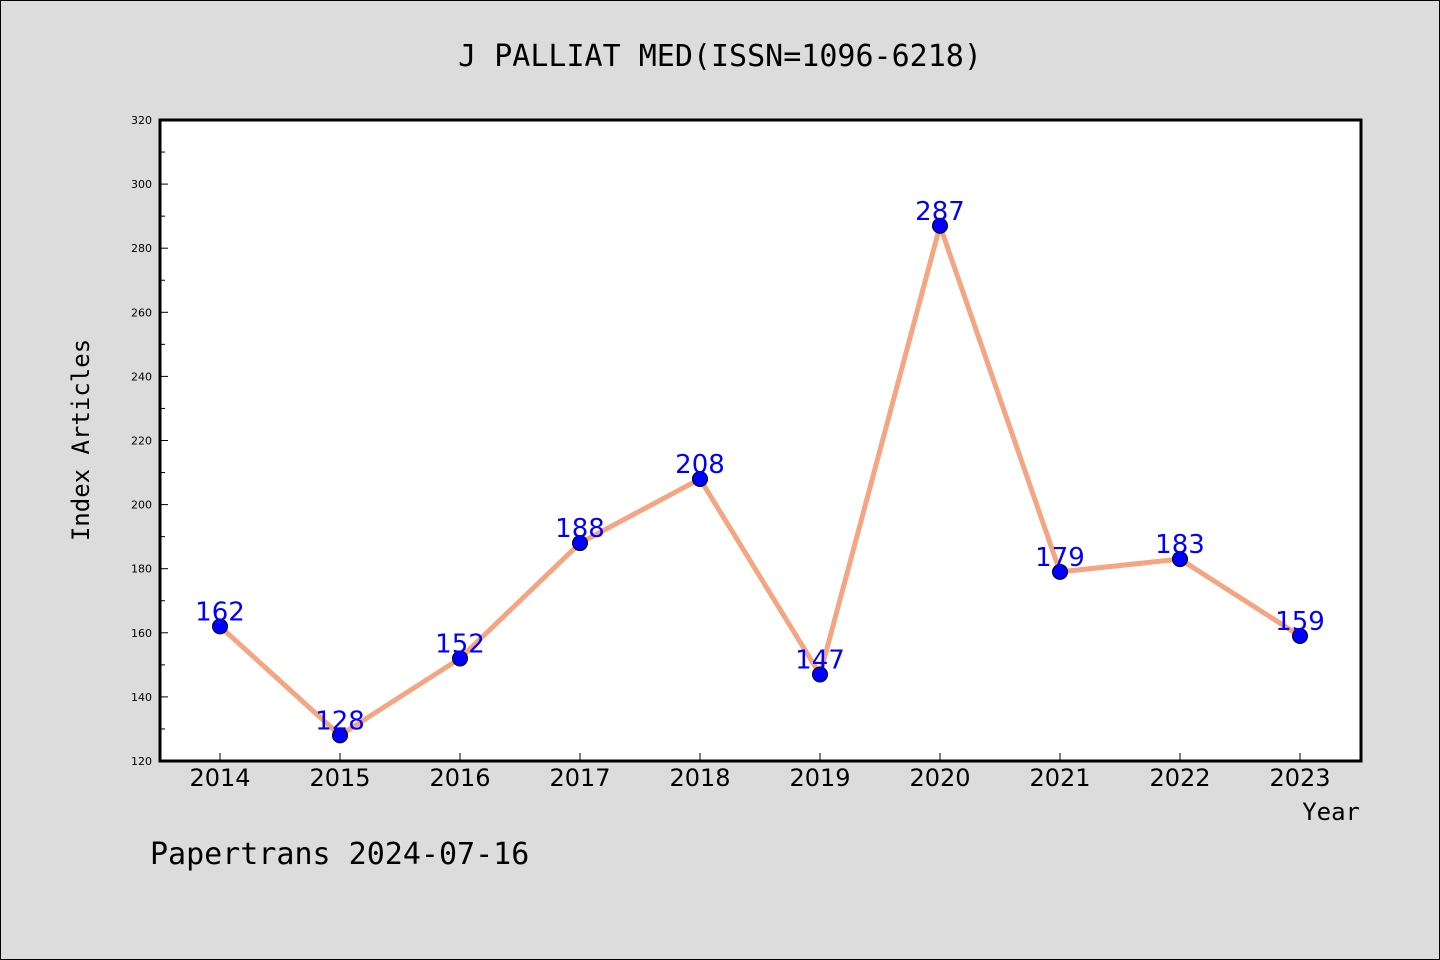 This screenshot has height=960, width=1440. What do you see at coordinates (141, 569) in the screenshot?
I see `y-tick-label: 180` at bounding box center [141, 569].